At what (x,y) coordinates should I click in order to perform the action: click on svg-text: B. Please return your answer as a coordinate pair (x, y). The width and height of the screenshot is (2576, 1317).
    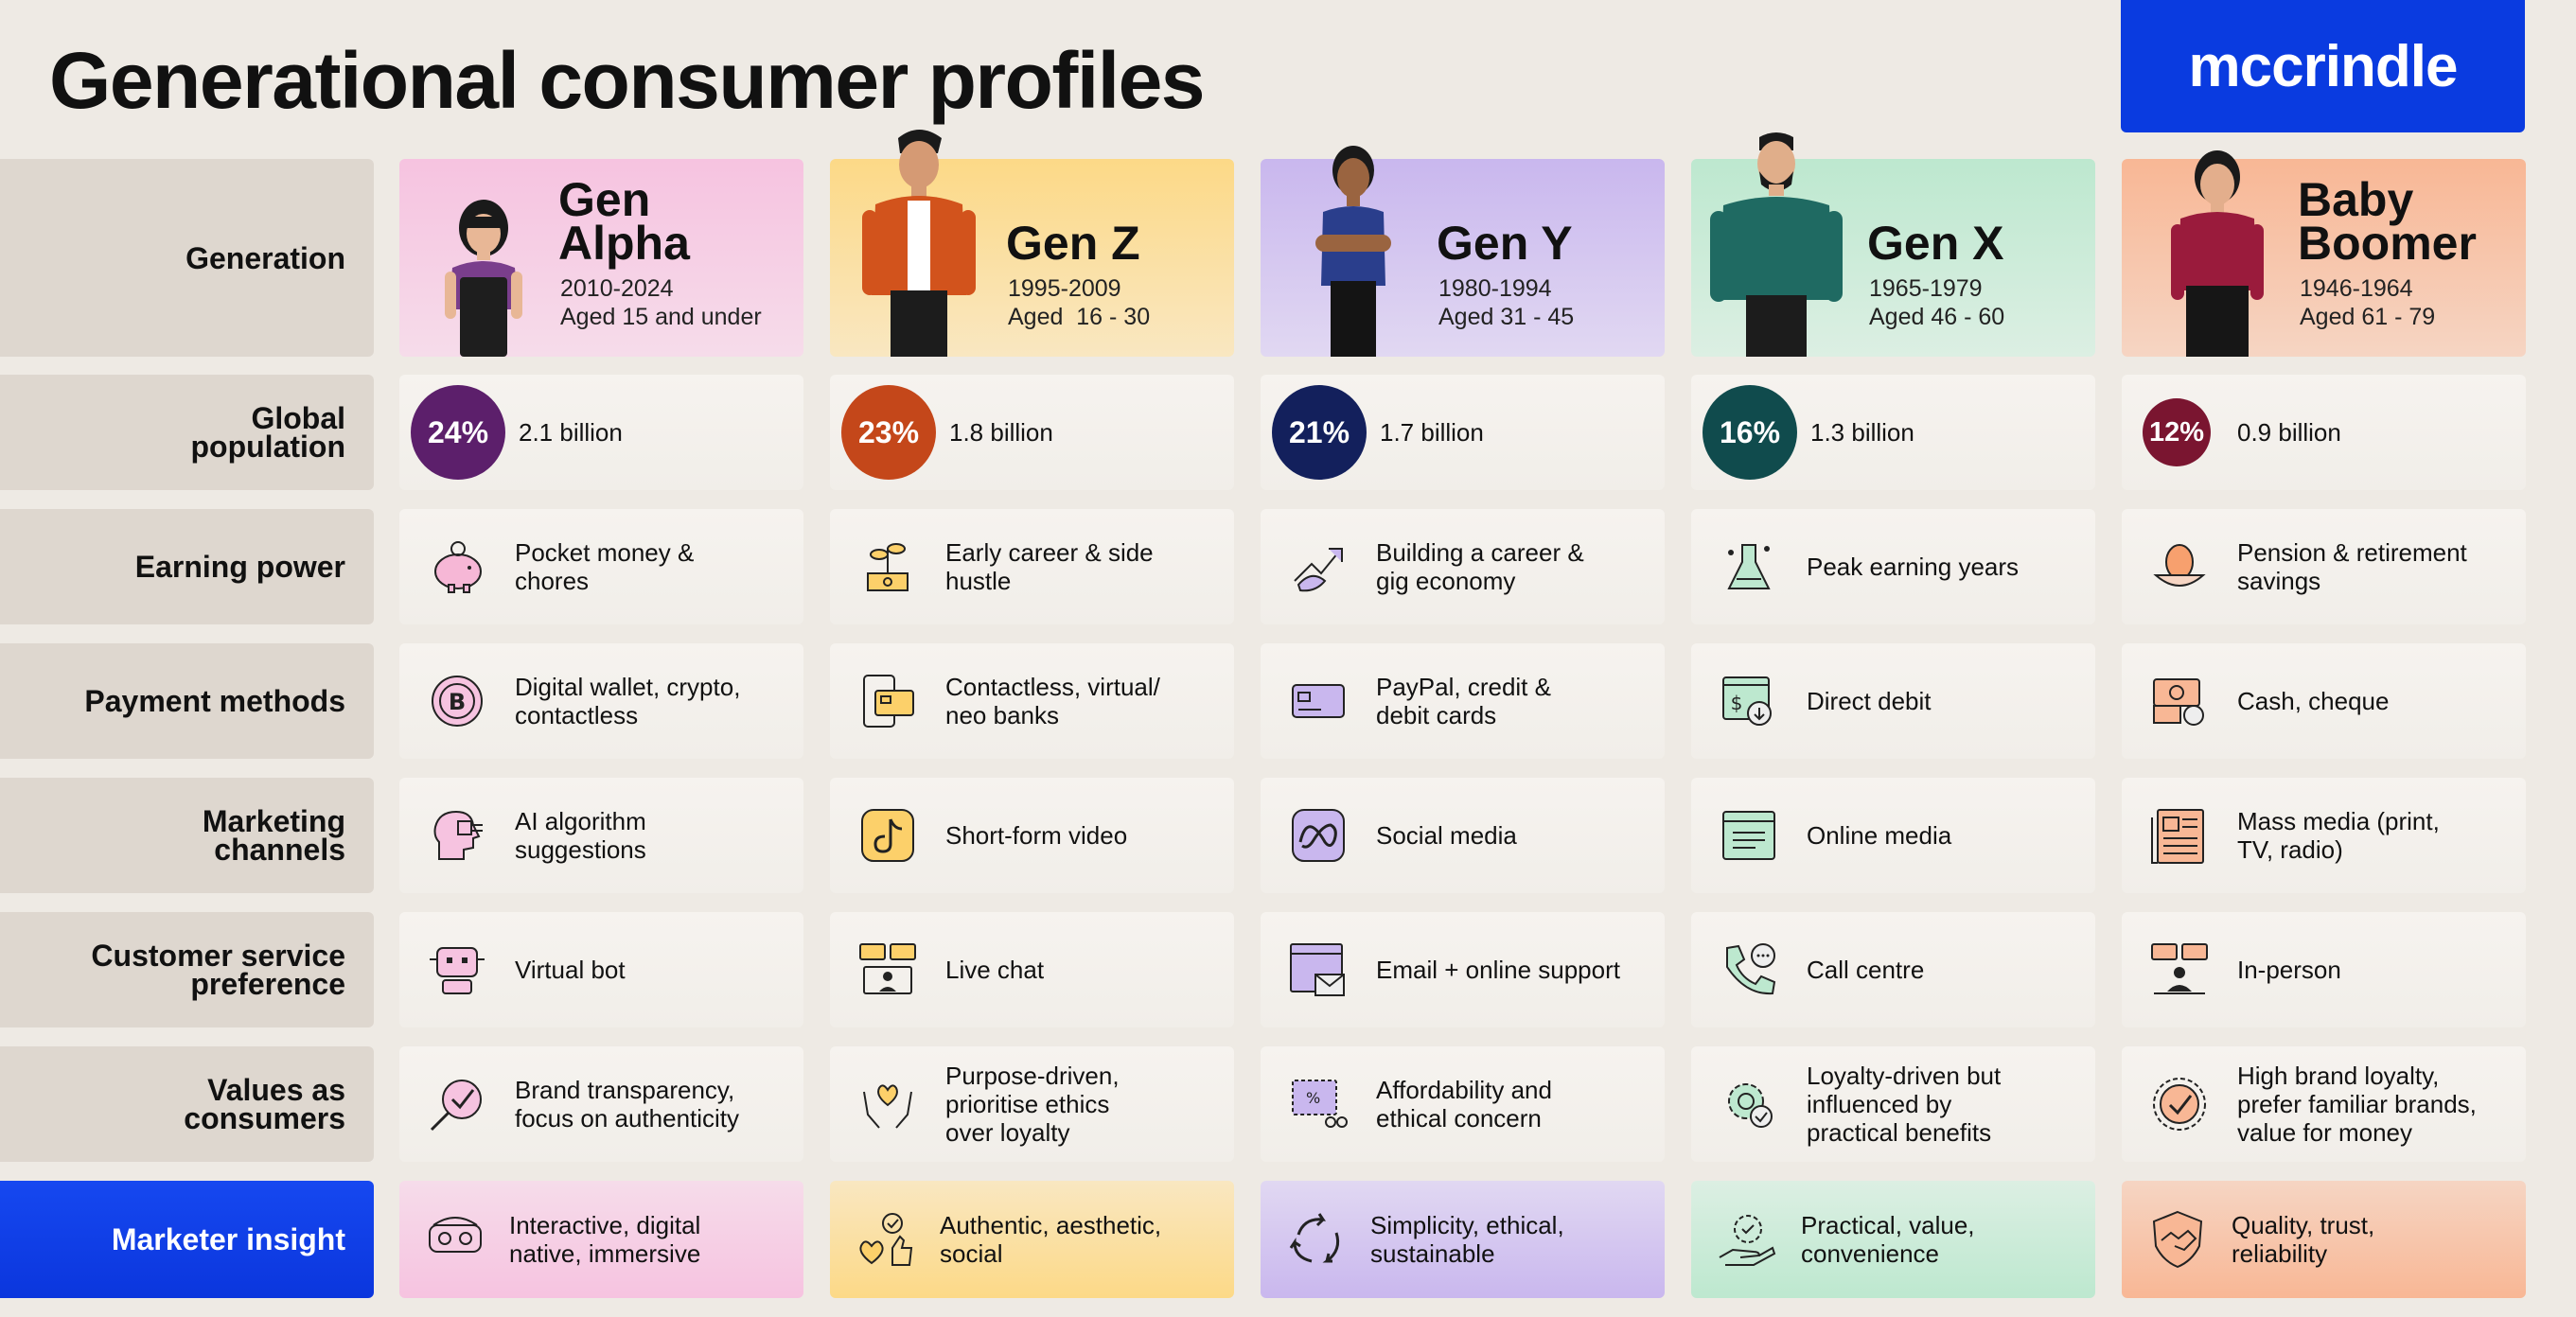
    Looking at the image, I should click on (457, 702).